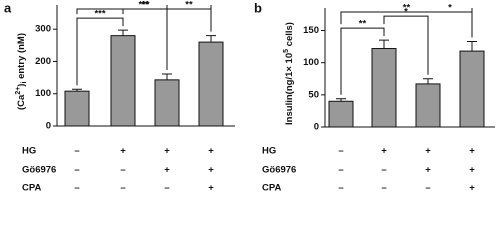 The image size is (500, 240). What do you see at coordinates (286, 51) in the screenshot?
I see `y-label-part: 5` at bounding box center [286, 51].